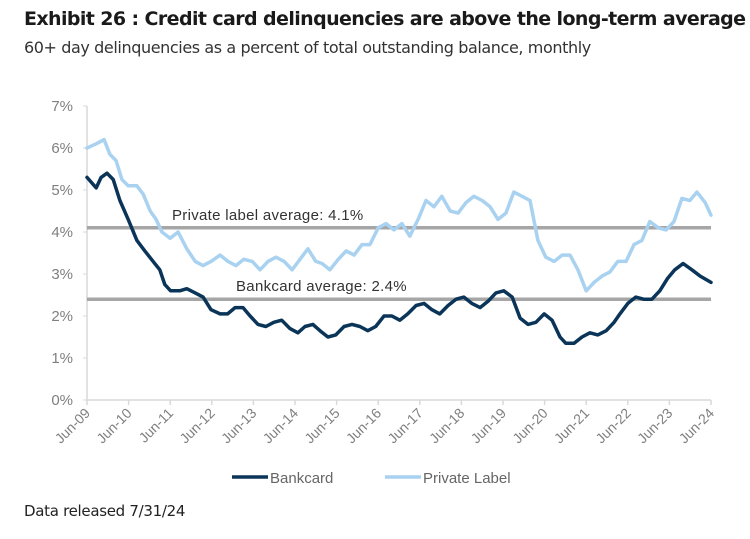 The image size is (750, 539). Describe the element at coordinates (62, 316) in the screenshot. I see `y-tick-label: 2%` at that location.